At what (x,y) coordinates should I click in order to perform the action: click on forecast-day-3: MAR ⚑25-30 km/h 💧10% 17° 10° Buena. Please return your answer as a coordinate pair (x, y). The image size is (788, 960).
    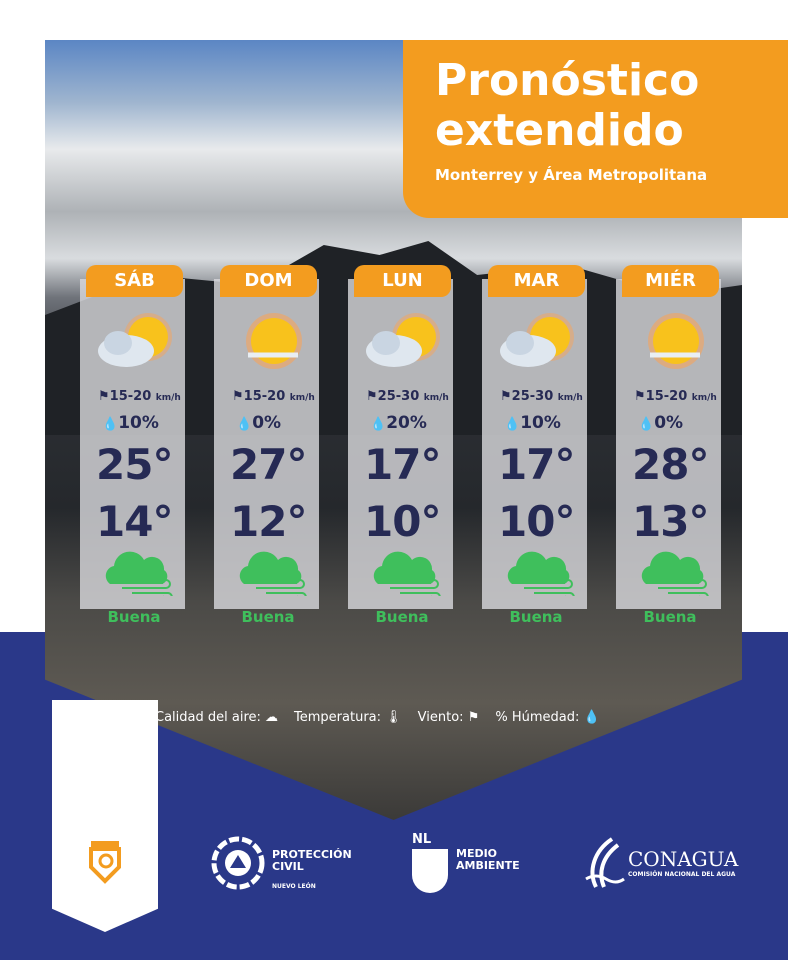
    Looking at the image, I should click on (539, 445).